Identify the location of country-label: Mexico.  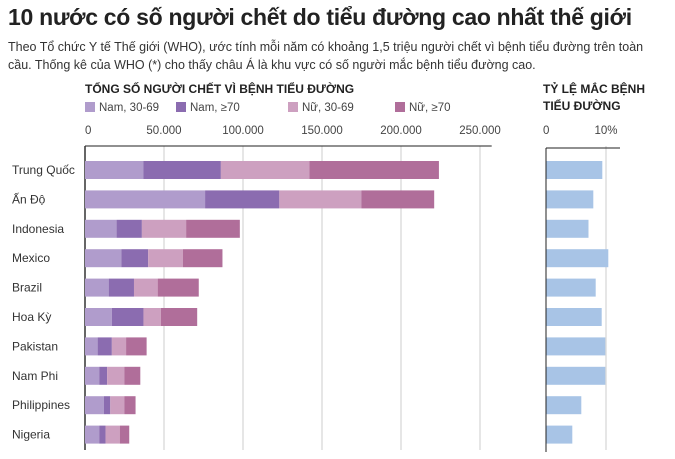
(31, 258).